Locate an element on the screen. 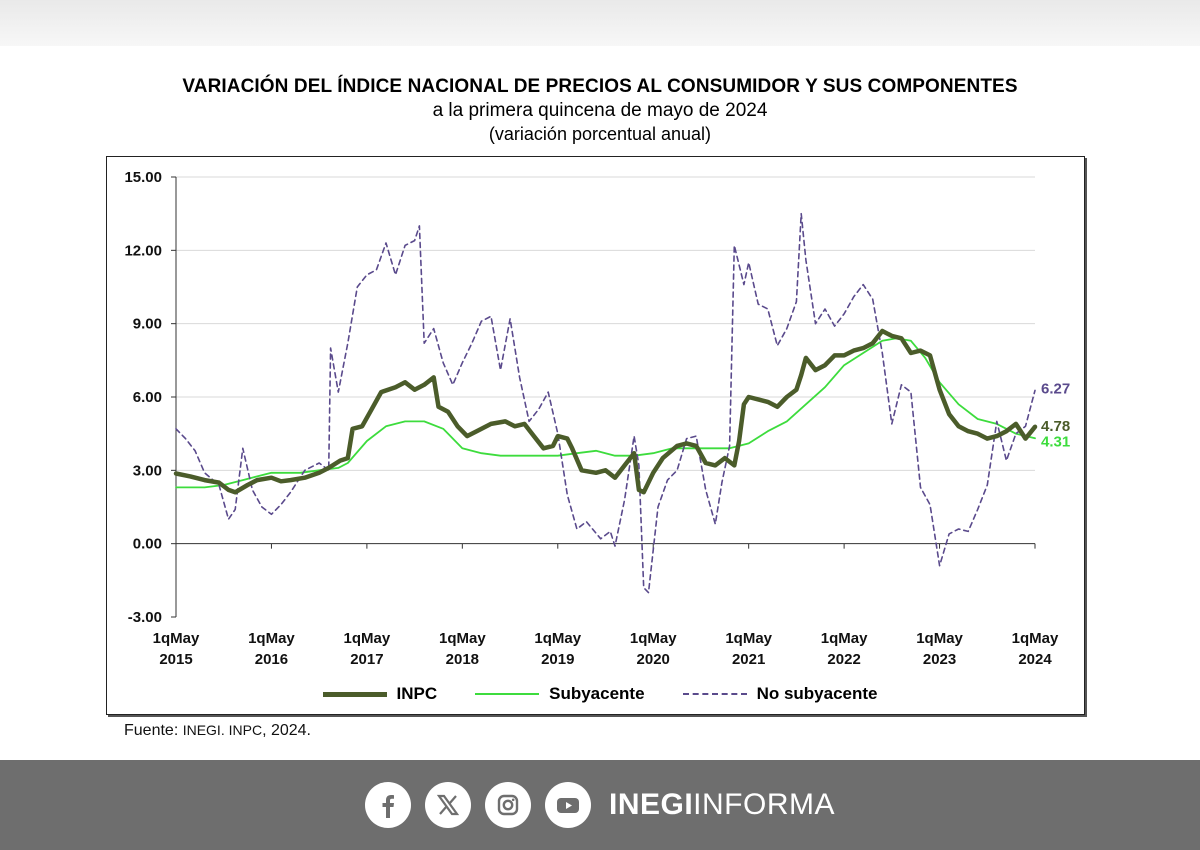 The width and height of the screenshot is (1200, 850). x-tick-label-year: 2019 is located at coordinates (557, 659).